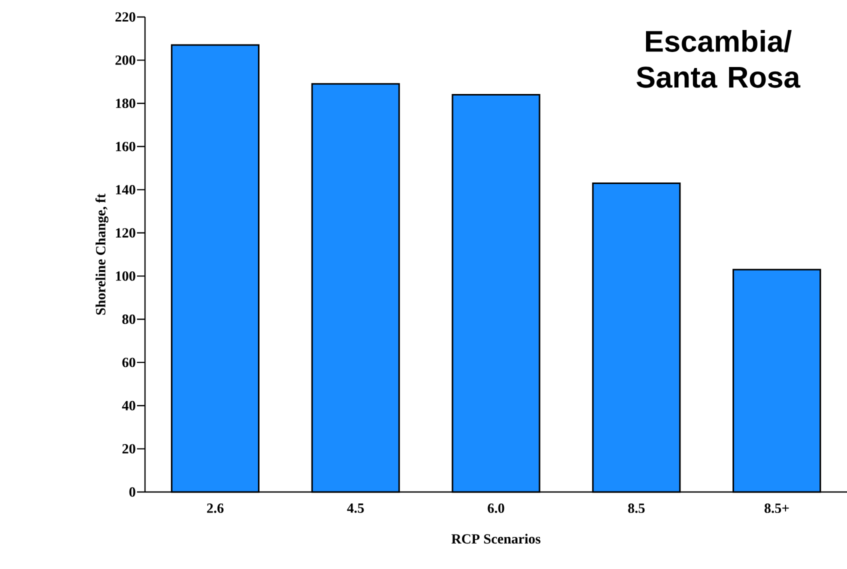  I want to click on x-tick-label: 8.5, so click(636, 508).